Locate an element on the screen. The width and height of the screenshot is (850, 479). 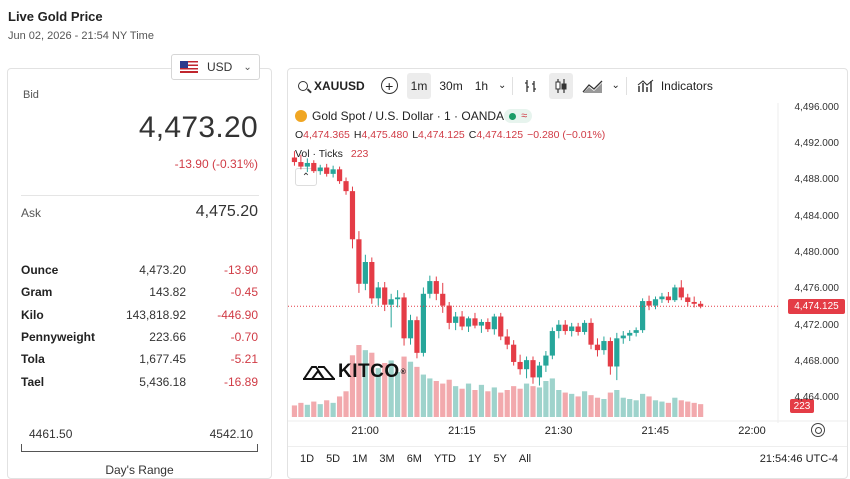
unit-change: -0.70 is located at coordinates (244, 337).